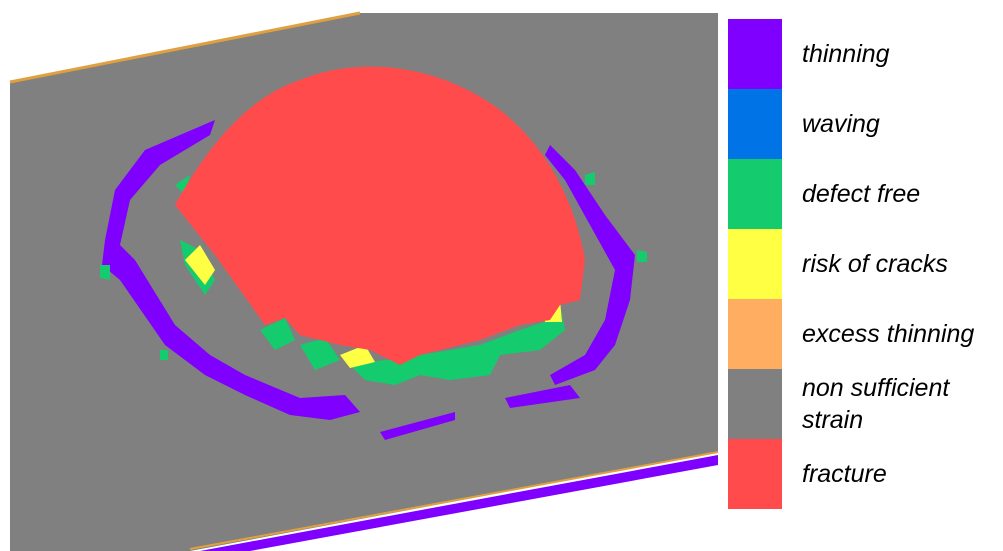 The height and width of the screenshot is (551, 1003). I want to click on legend-label: fracture, so click(844, 474).